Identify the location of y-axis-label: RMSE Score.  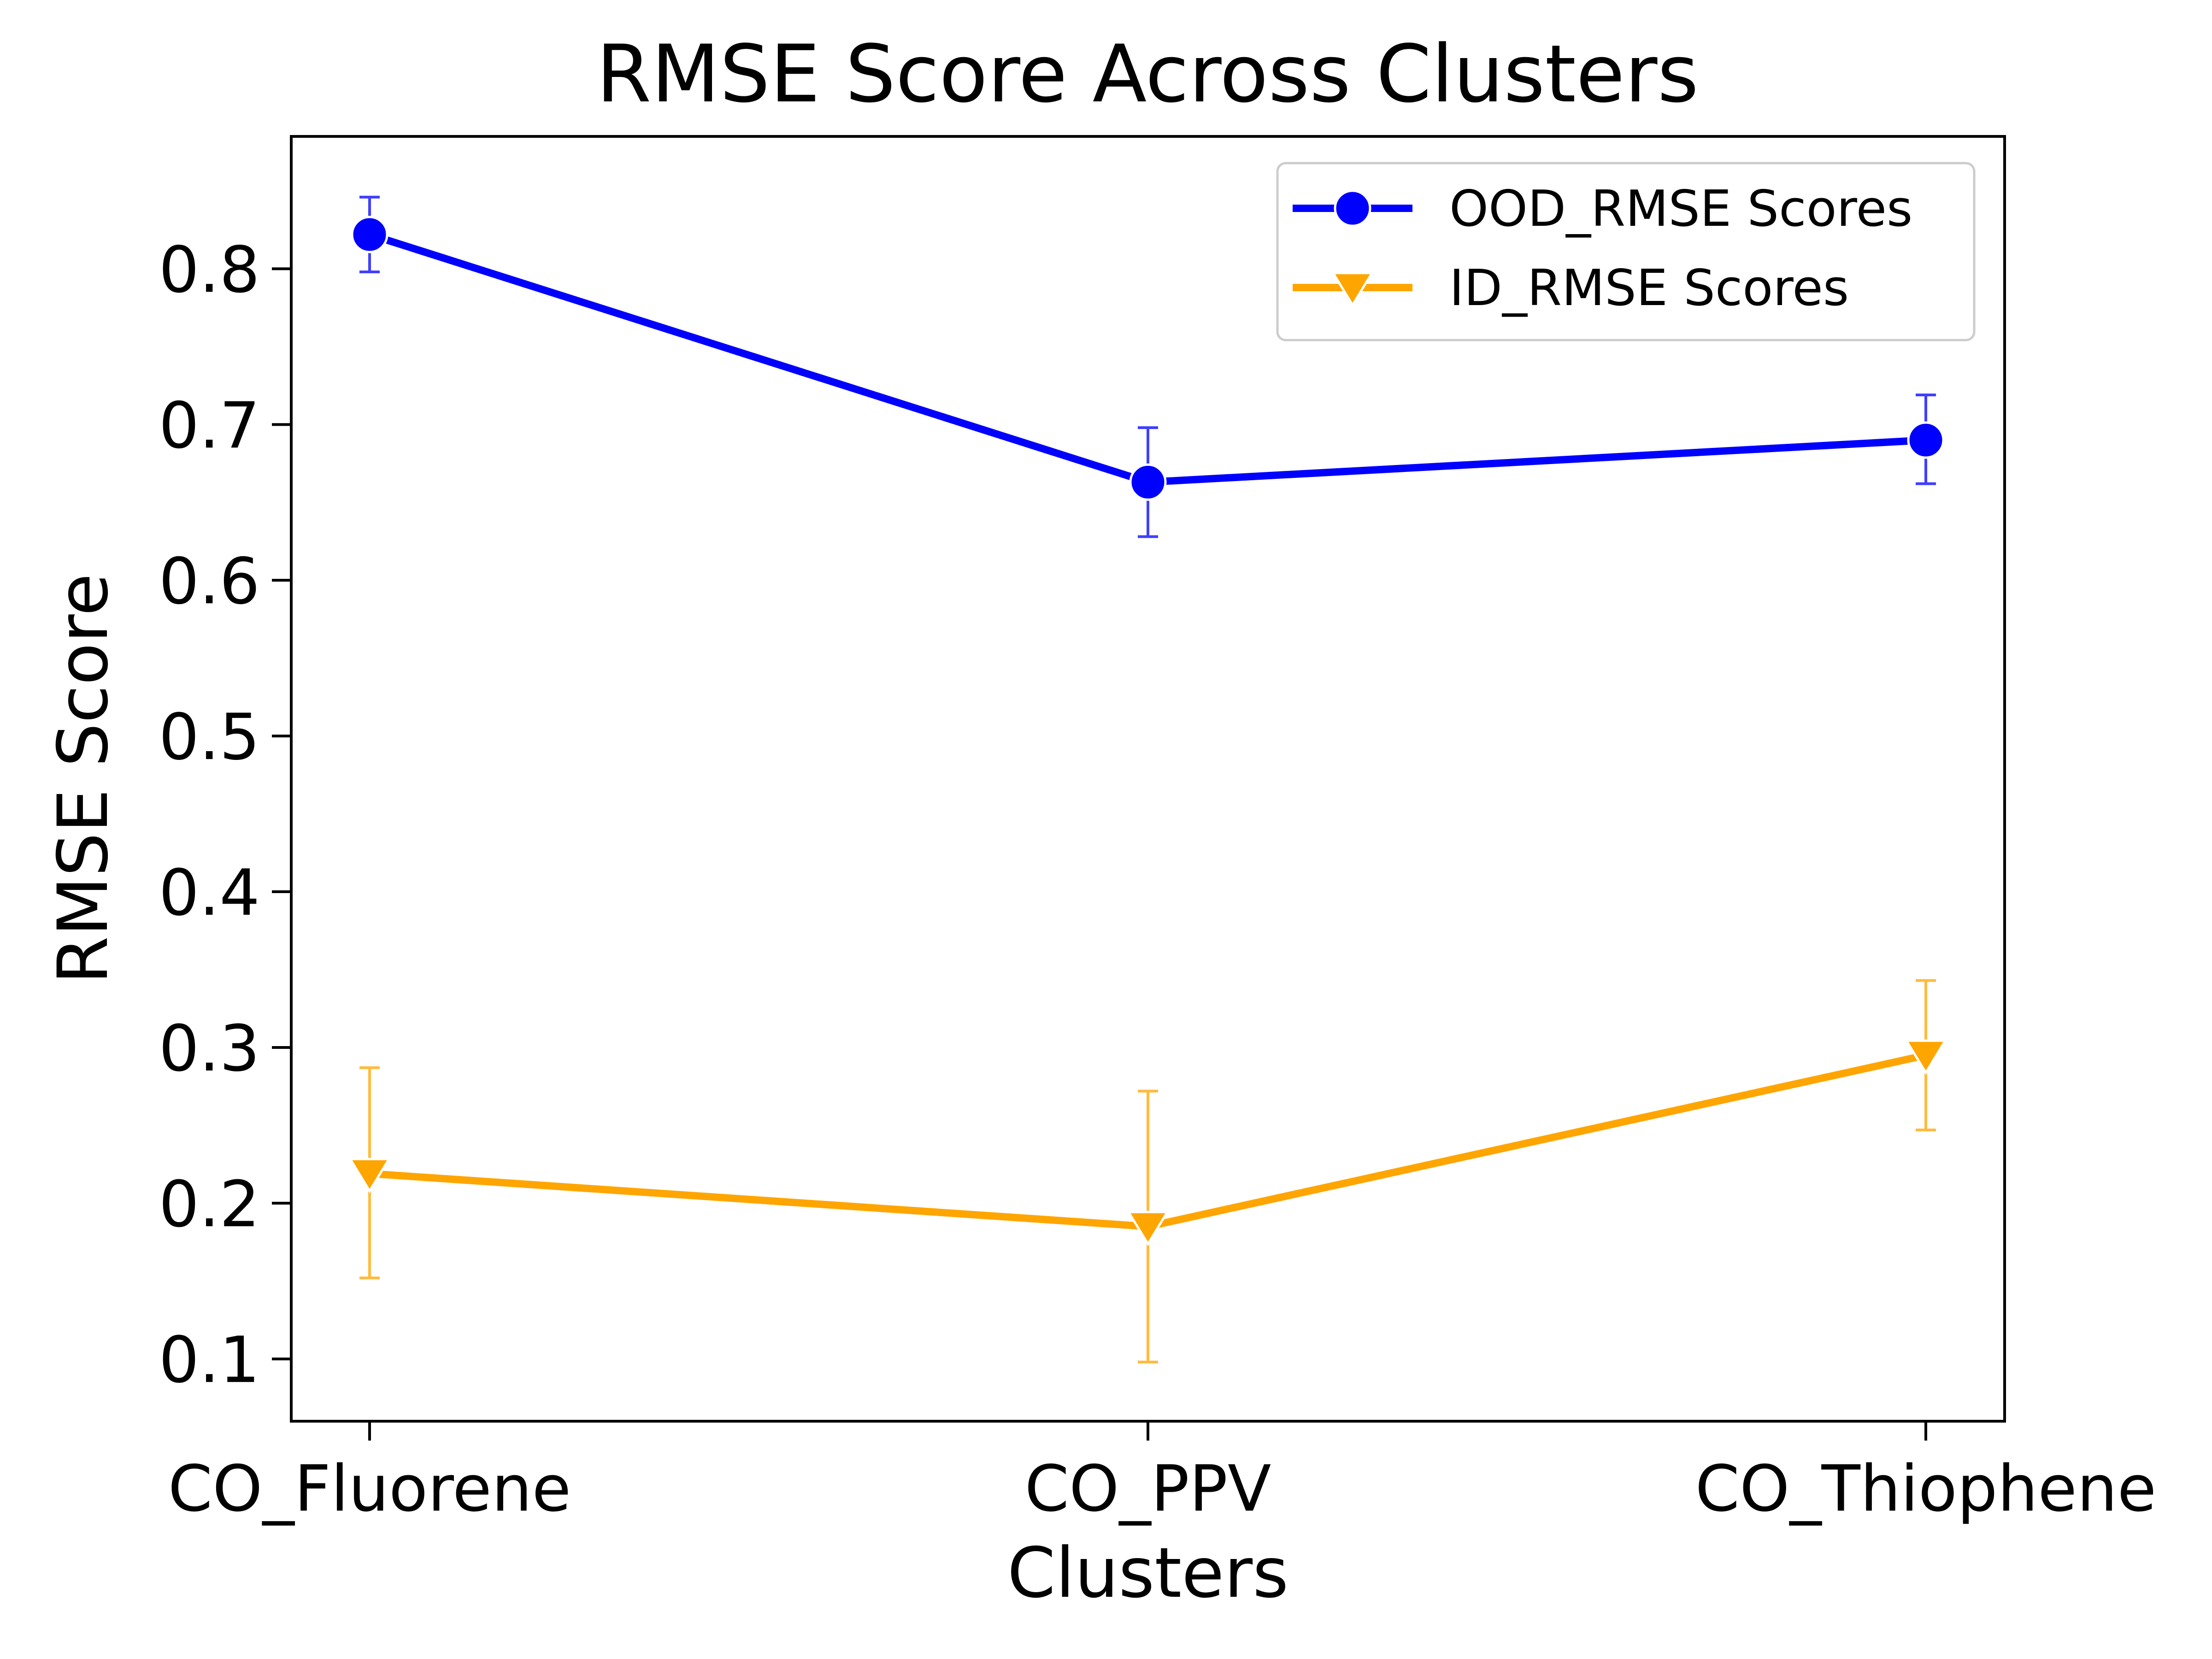
(83, 778).